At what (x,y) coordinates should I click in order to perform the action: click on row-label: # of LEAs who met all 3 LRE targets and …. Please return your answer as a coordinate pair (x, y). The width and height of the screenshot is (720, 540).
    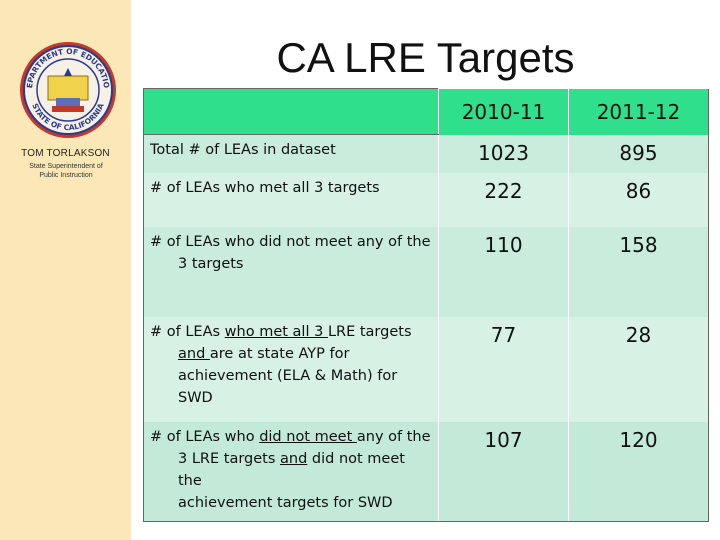
    Looking at the image, I should click on (281, 364).